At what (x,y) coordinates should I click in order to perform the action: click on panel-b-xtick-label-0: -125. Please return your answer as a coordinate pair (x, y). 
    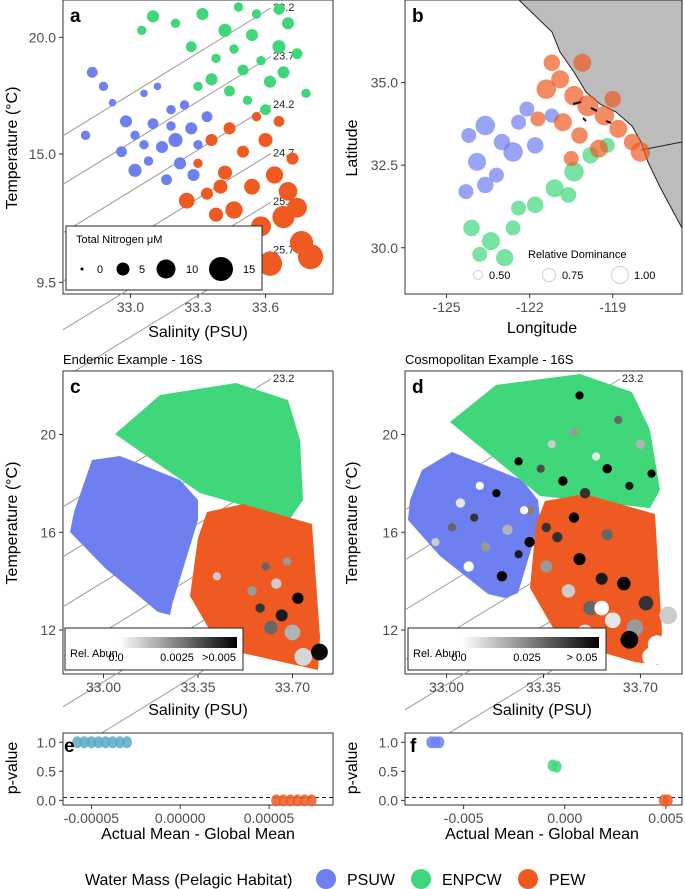
    Looking at the image, I should click on (447, 307).